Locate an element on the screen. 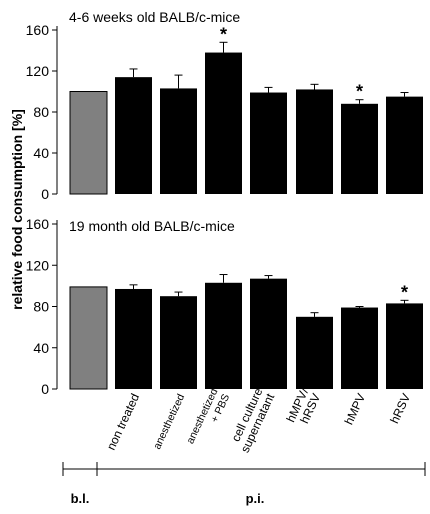  category-label: hRSV is located at coordinates (400, 408).